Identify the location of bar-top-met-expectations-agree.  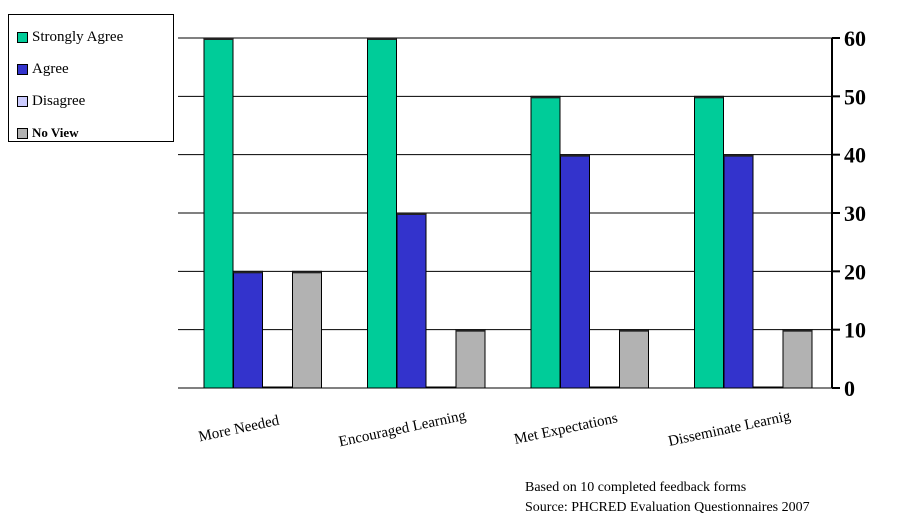
(575, 155).